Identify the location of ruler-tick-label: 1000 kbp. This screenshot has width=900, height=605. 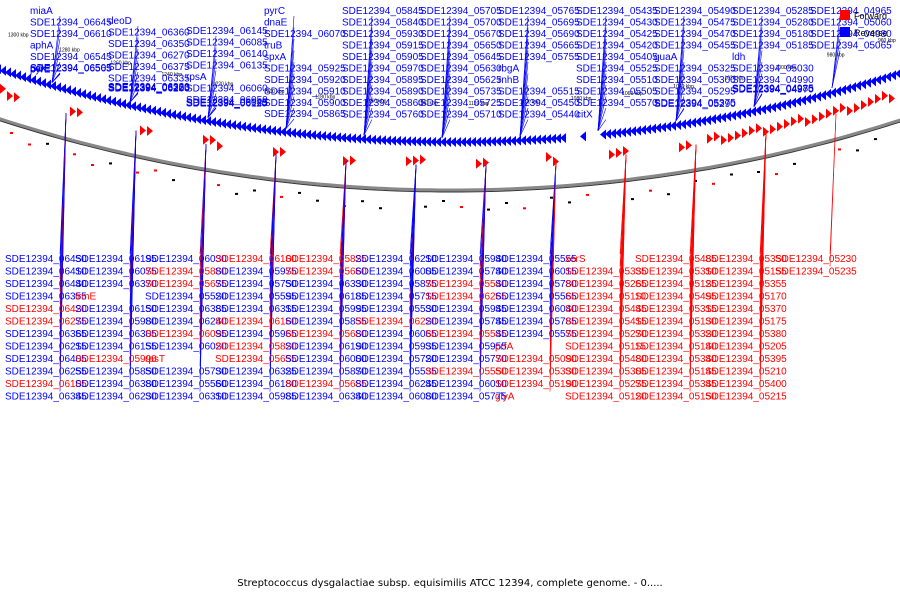
(786, 68).